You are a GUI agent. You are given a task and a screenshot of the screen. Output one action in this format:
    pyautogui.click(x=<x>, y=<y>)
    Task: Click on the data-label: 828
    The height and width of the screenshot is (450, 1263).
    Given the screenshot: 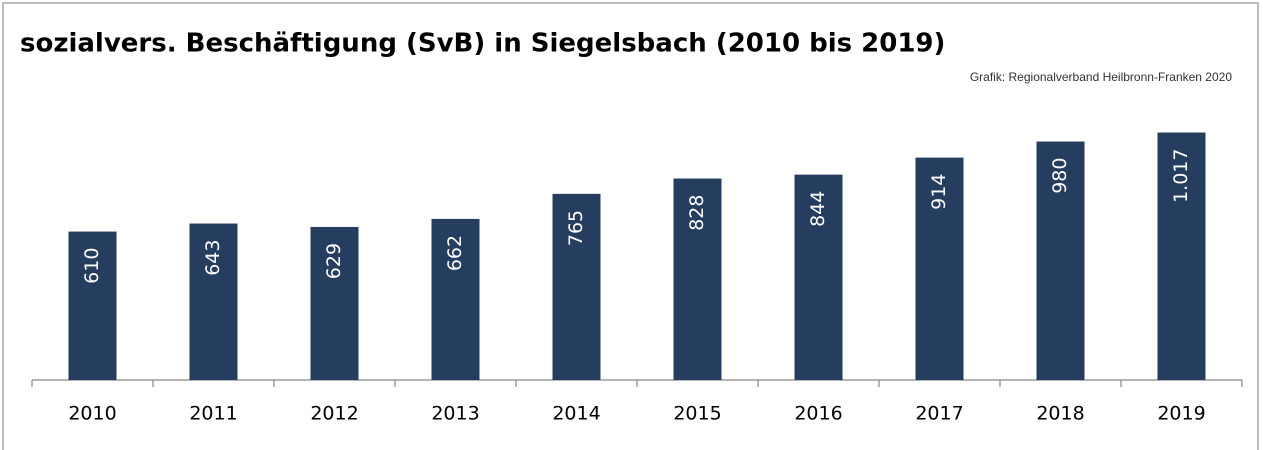 What is the action you would take?
    pyautogui.click(x=697, y=213)
    